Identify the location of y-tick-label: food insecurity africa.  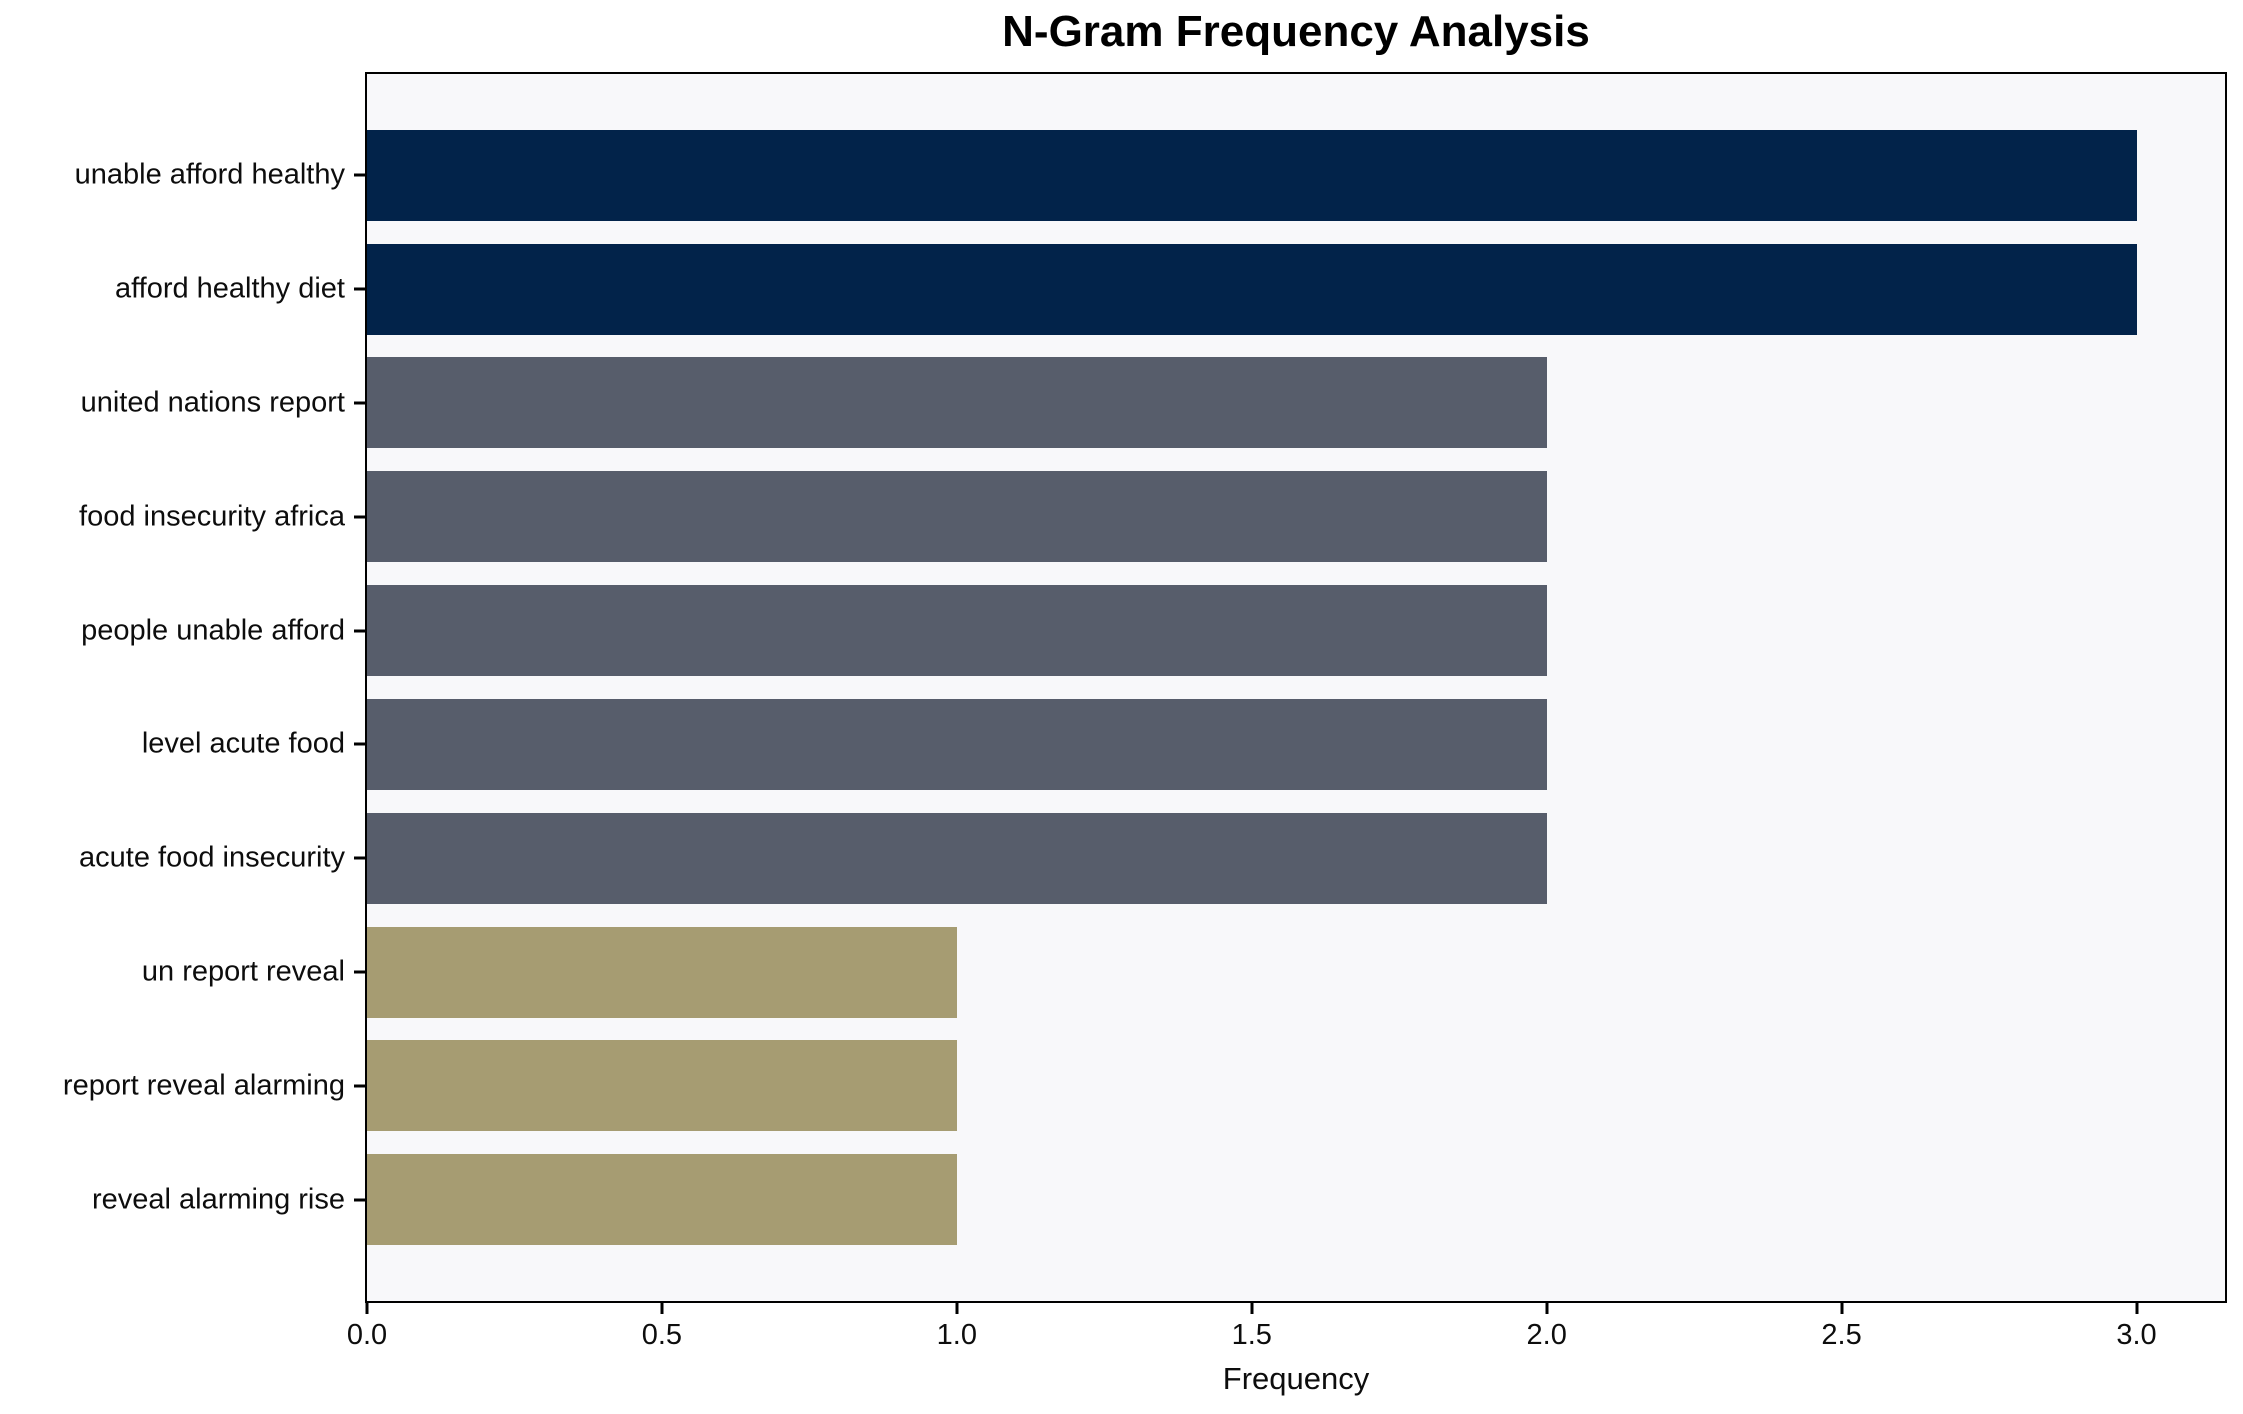
(212, 516).